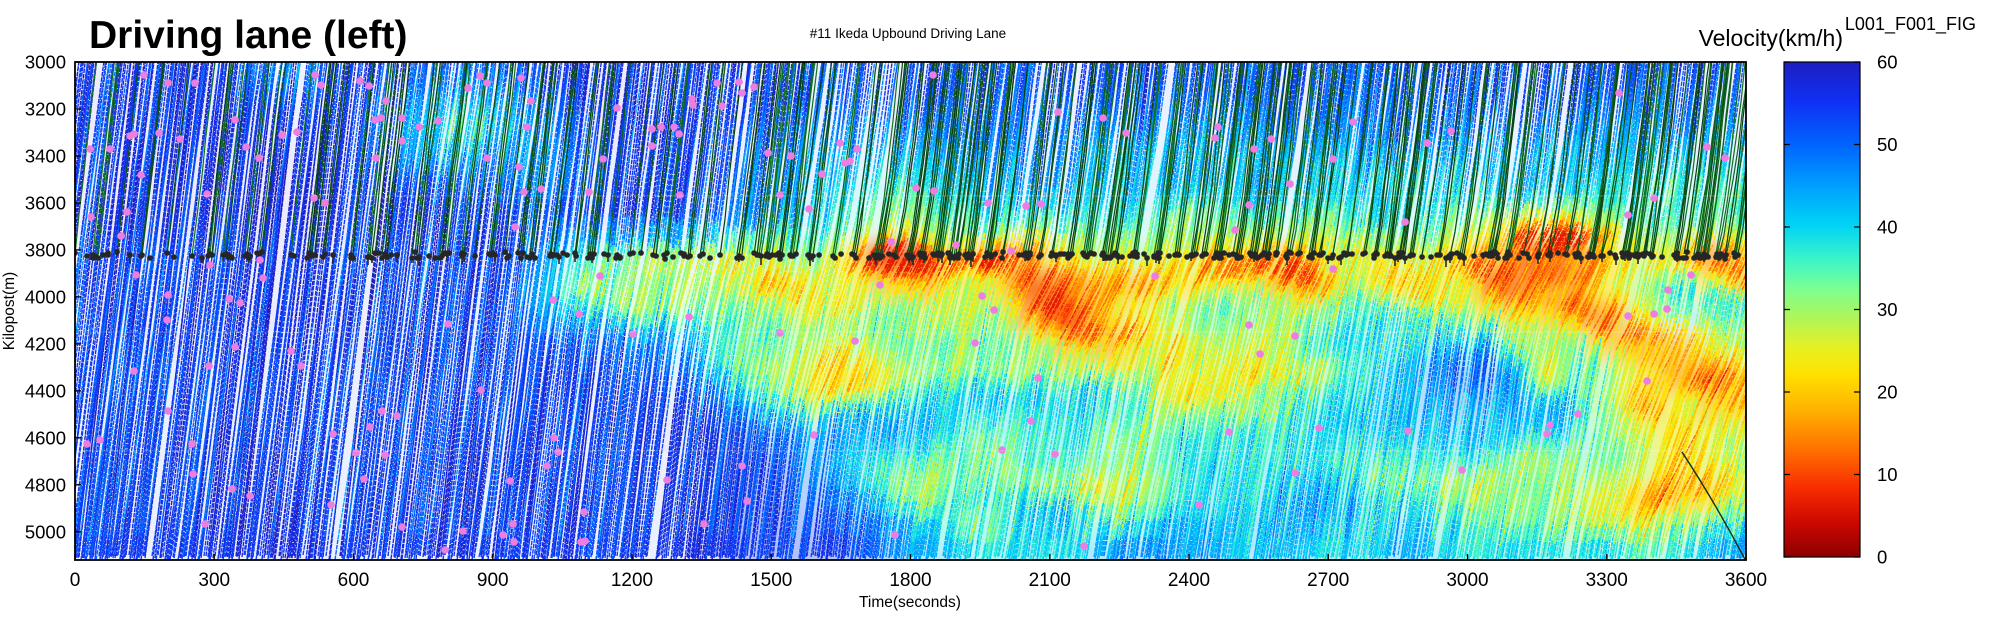 This screenshot has height=620, width=1993. What do you see at coordinates (1887, 144) in the screenshot?
I see `svg-text: 50` at bounding box center [1887, 144].